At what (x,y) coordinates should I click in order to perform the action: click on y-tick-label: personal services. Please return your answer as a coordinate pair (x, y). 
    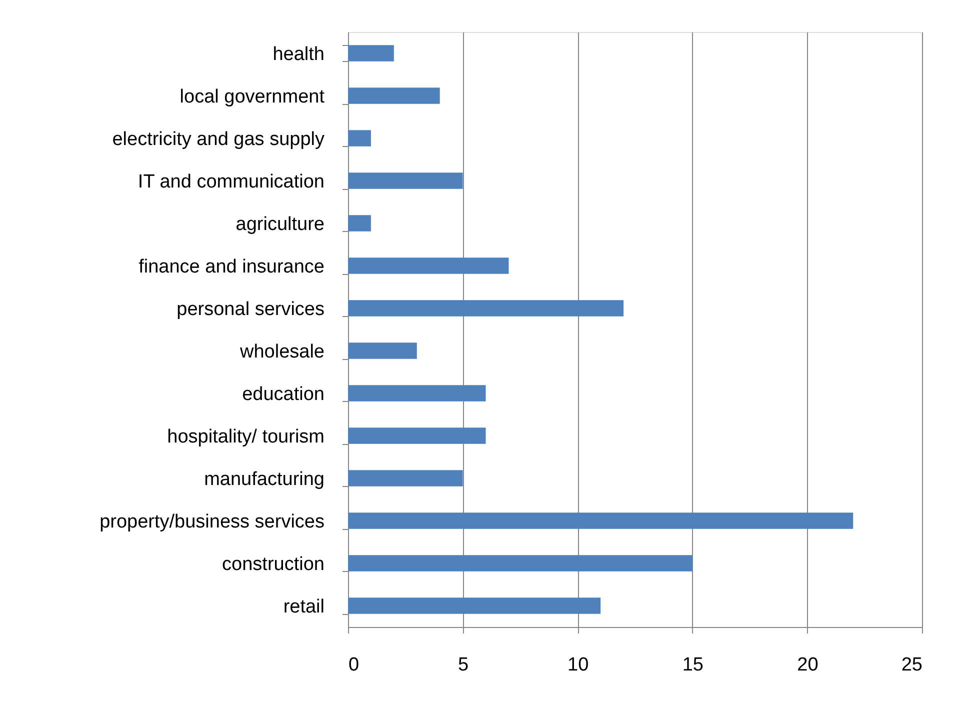
    Looking at the image, I should click on (250, 309).